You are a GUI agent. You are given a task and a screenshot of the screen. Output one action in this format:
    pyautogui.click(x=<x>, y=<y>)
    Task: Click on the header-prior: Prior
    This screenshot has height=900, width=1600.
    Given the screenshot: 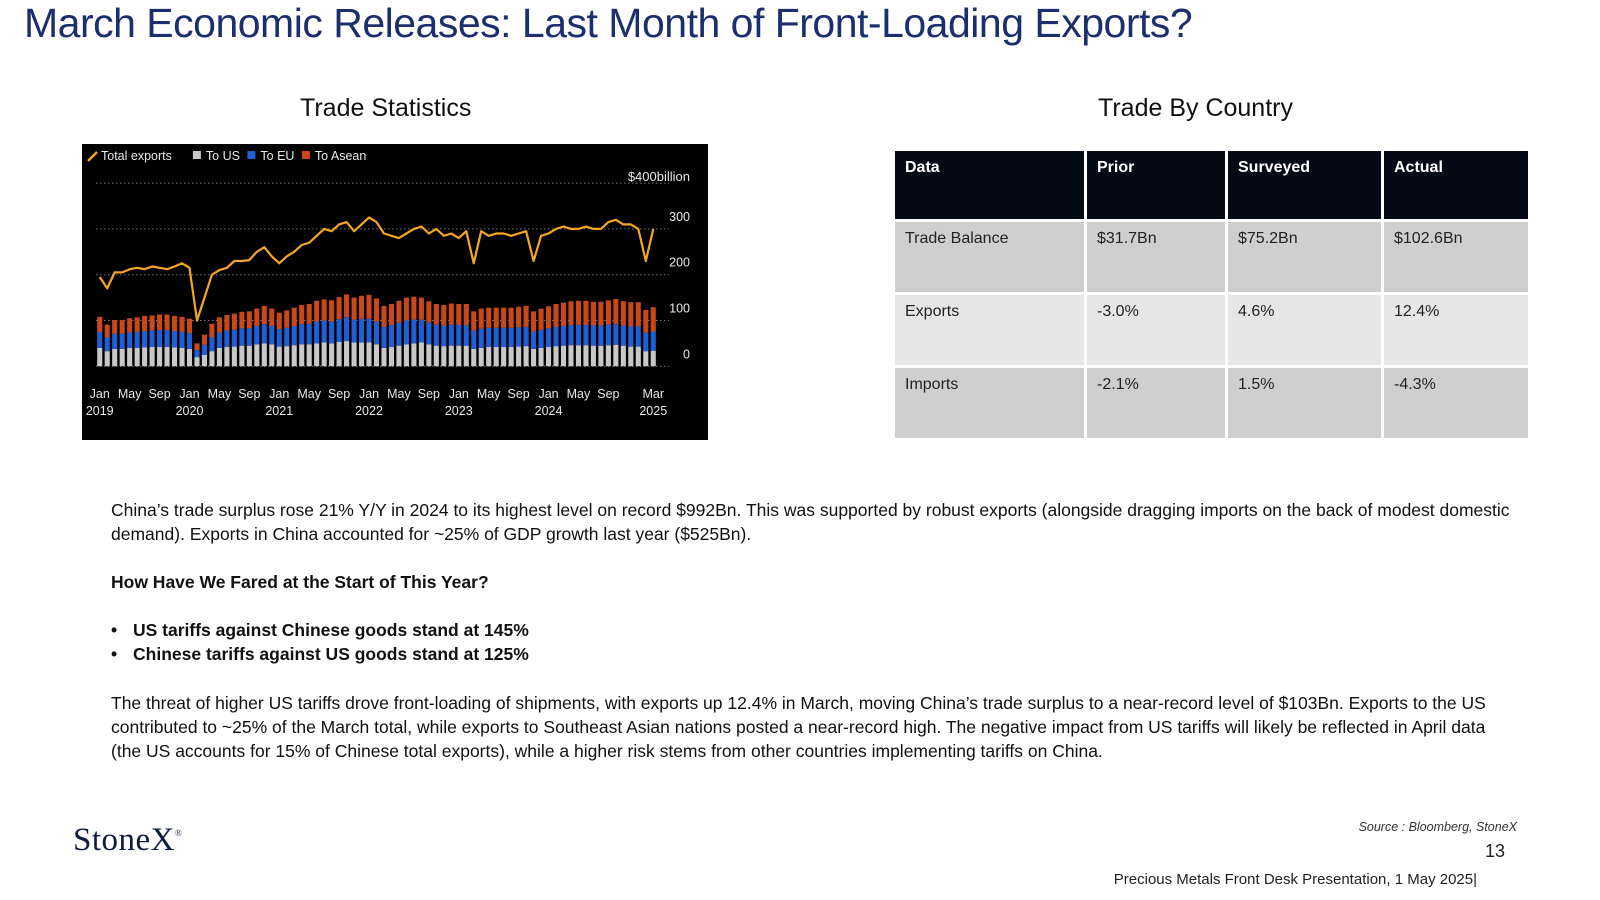 What is the action you would take?
    pyautogui.click(x=1156, y=185)
    